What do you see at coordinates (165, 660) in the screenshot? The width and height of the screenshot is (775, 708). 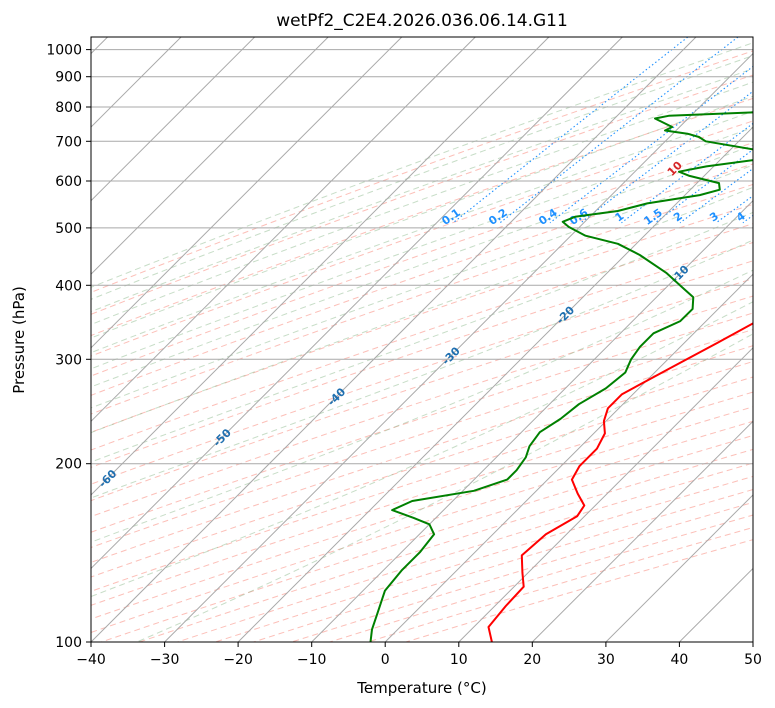 I see `x-tick-label: −30` at bounding box center [165, 660].